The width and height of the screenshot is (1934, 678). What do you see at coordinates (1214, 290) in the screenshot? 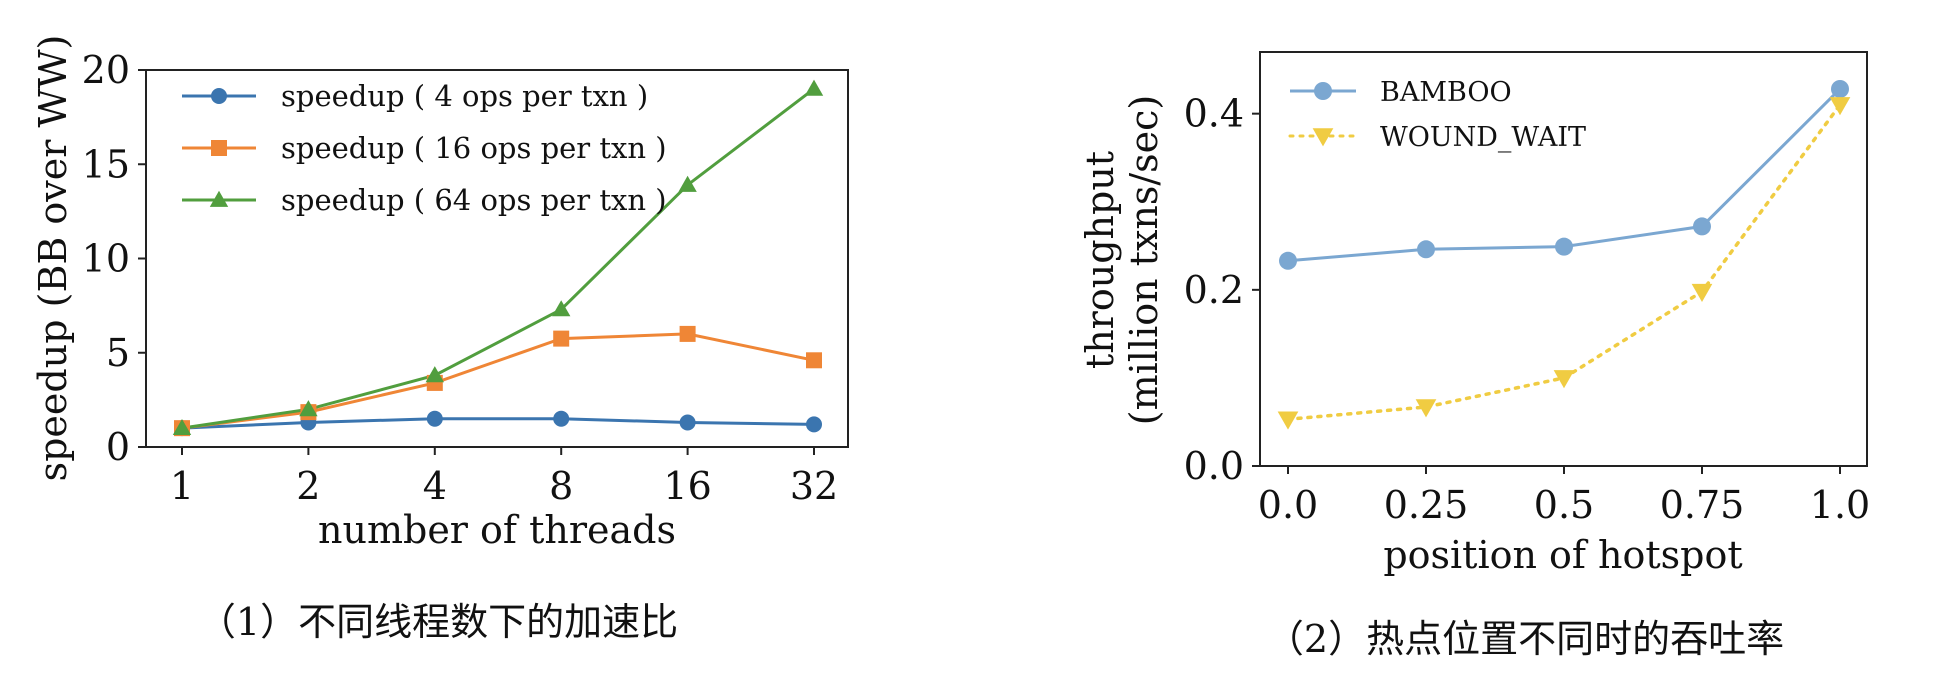
I see `chart2-y-tick-label: 0.2` at bounding box center [1214, 290].